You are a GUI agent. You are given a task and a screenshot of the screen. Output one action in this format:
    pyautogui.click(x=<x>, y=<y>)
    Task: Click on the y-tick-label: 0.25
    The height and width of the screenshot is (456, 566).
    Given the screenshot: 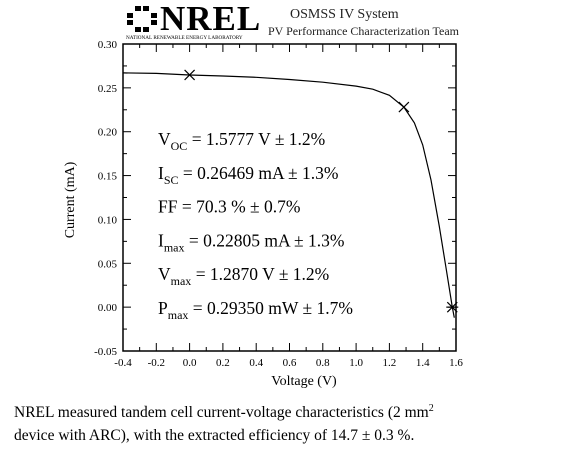 What is the action you would take?
    pyautogui.click(x=108, y=89)
    